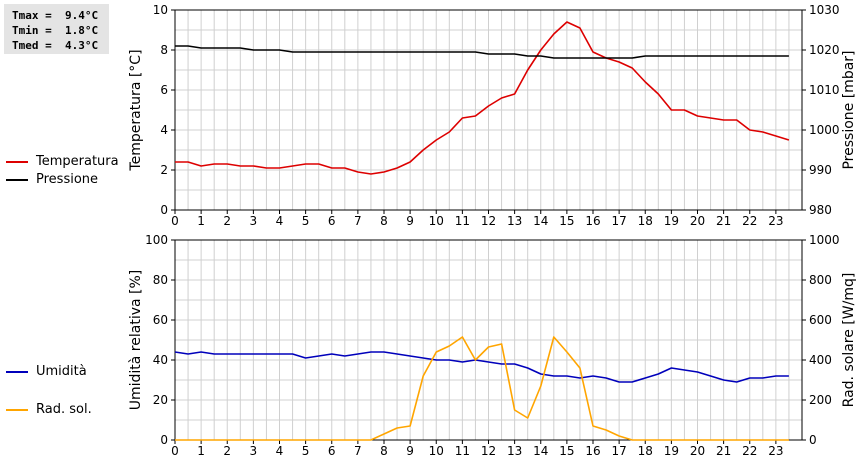 The width and height of the screenshot is (860, 460). Describe the element at coordinates (156, 240) in the screenshot. I see `y-left-tick-label: 100` at that location.